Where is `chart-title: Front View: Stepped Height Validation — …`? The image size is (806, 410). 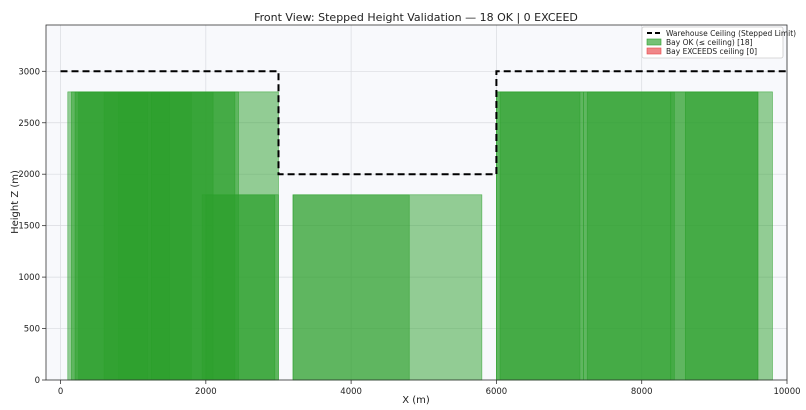
chart-title: Front View: Stepped Height Validation — … is located at coordinates (416, 17).